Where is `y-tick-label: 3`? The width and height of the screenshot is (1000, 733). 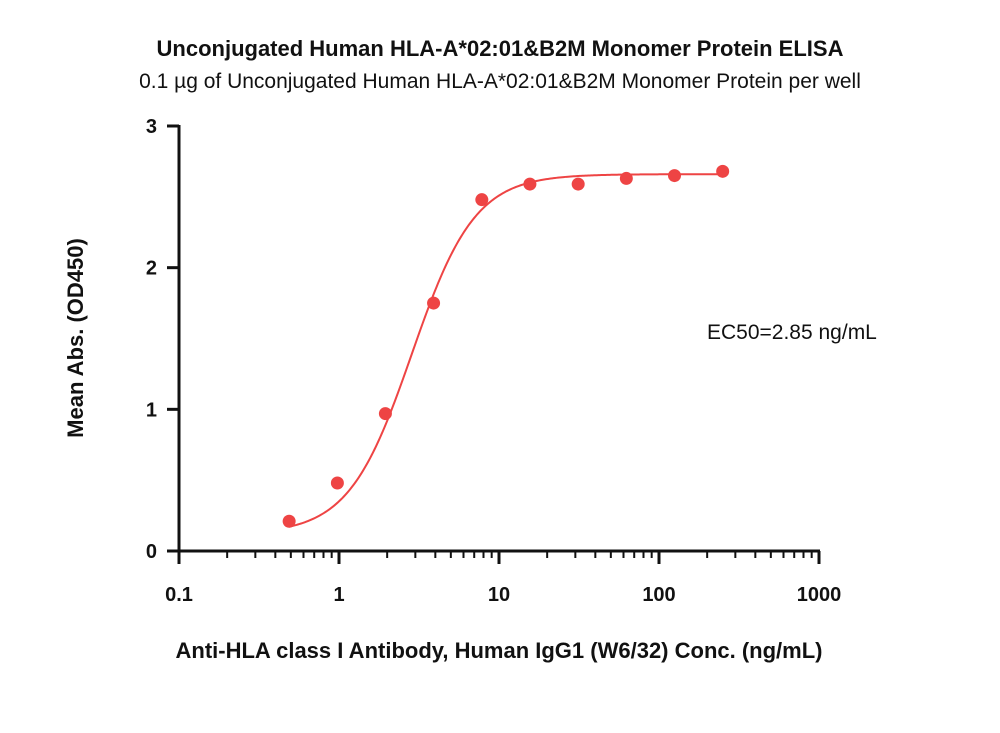 y-tick-label: 3 is located at coordinates (151, 127).